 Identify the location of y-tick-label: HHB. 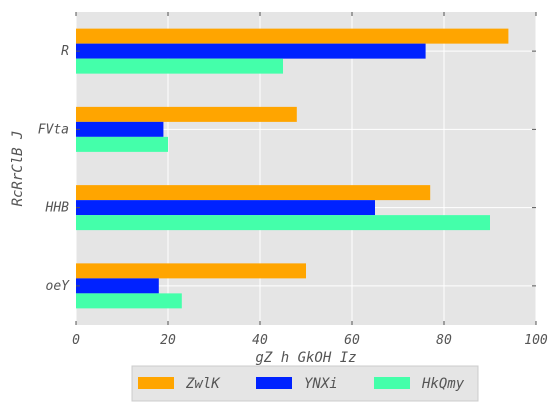
(57, 208).